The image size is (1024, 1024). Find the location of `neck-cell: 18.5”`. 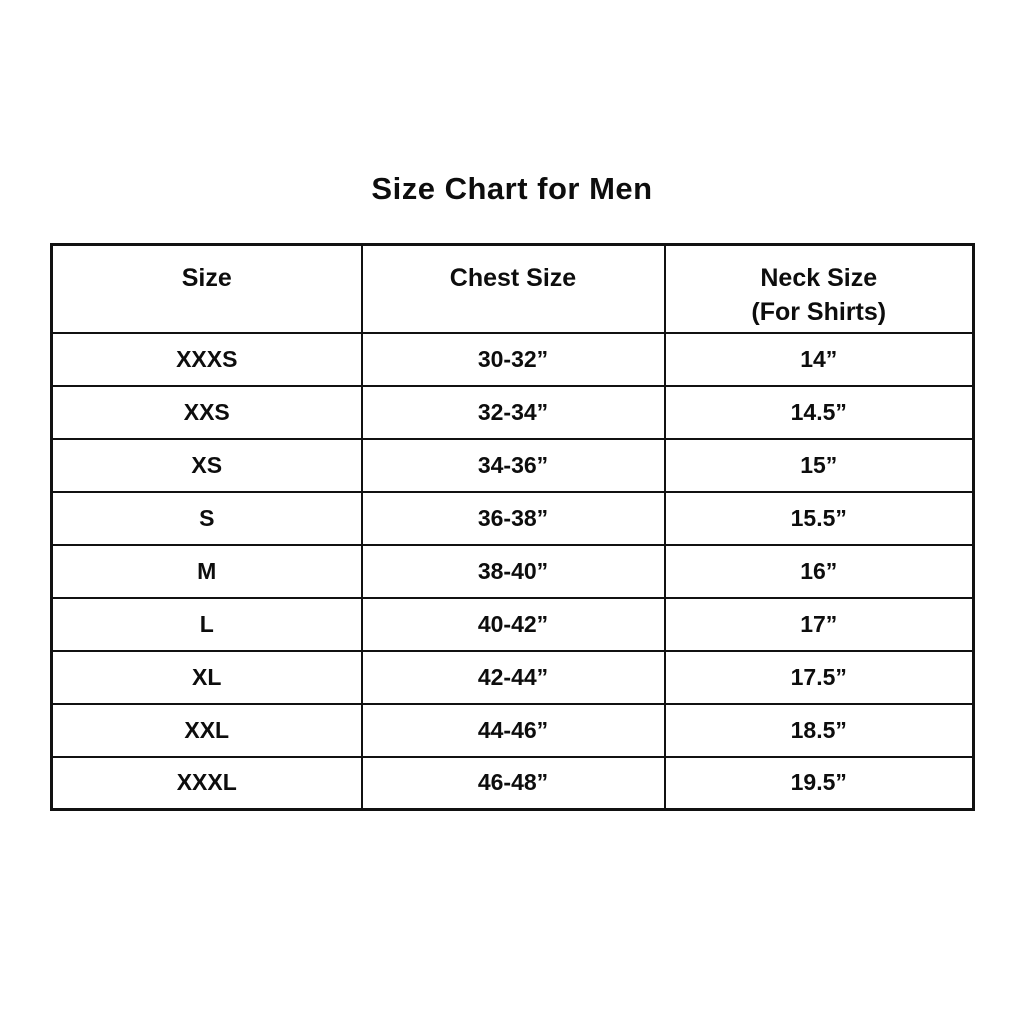

neck-cell: 18.5” is located at coordinates (819, 730).